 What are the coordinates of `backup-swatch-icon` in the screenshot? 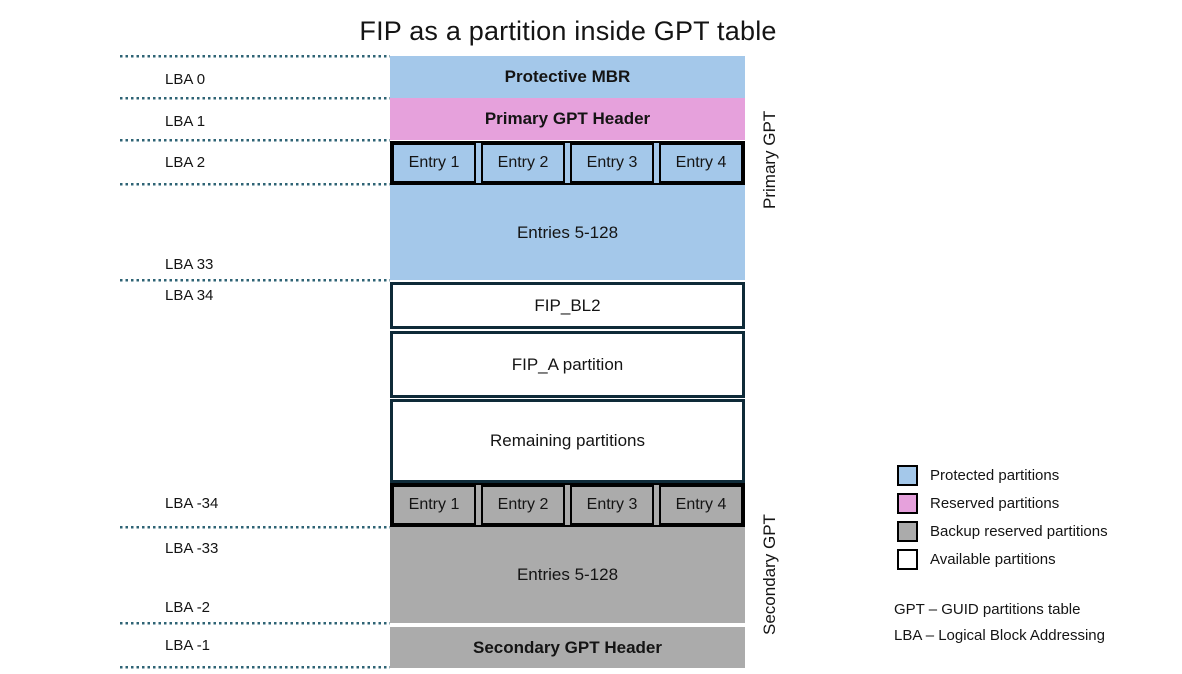 It's located at (907, 531).